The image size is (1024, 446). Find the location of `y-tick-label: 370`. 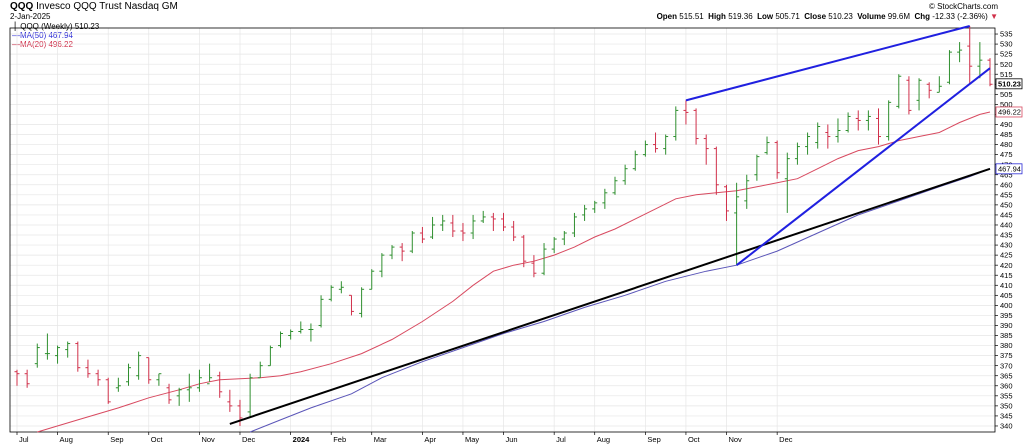

y-tick-label: 370 is located at coordinates (1006, 365).